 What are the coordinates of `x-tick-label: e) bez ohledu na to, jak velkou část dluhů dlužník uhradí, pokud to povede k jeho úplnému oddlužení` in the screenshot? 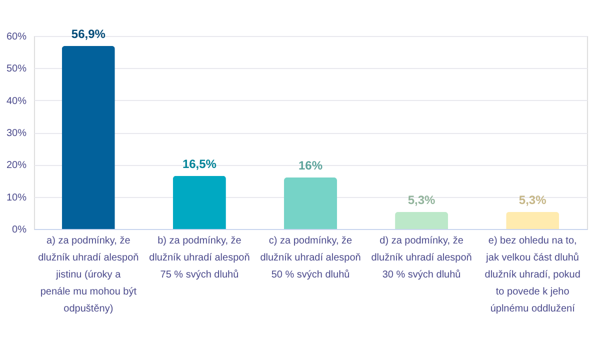 It's located at (532, 275).